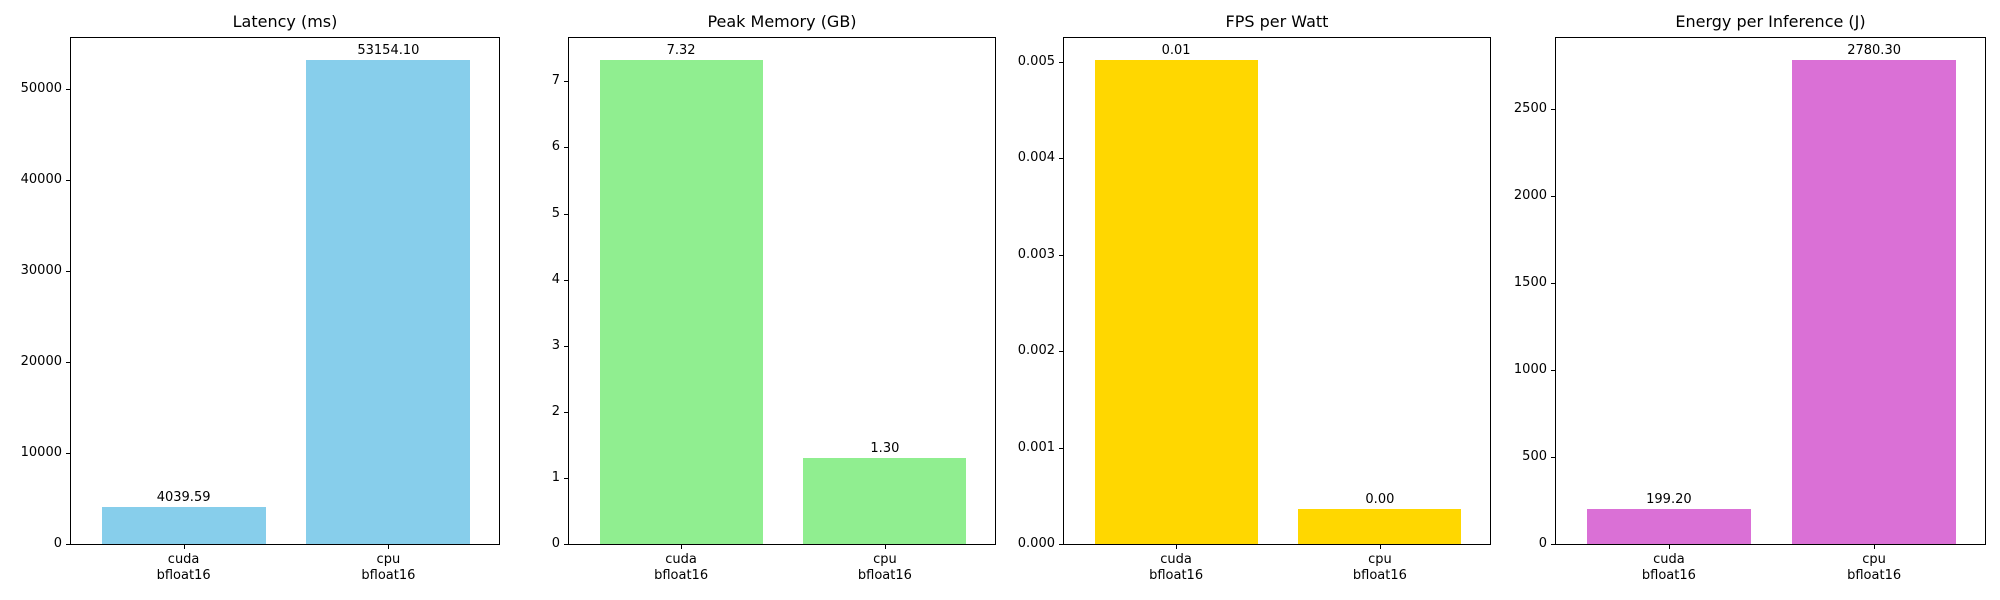  I want to click on y-tick-label: 0.003, so click(1036, 254).